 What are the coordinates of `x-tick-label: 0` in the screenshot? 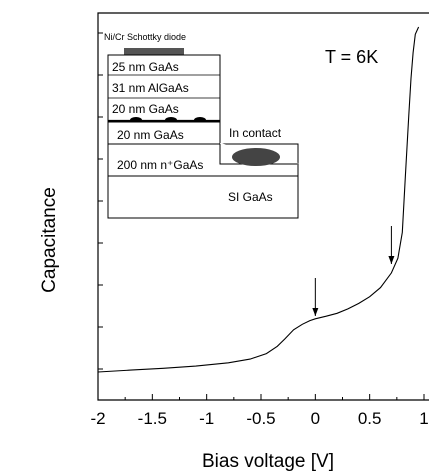 It's located at (315, 418).